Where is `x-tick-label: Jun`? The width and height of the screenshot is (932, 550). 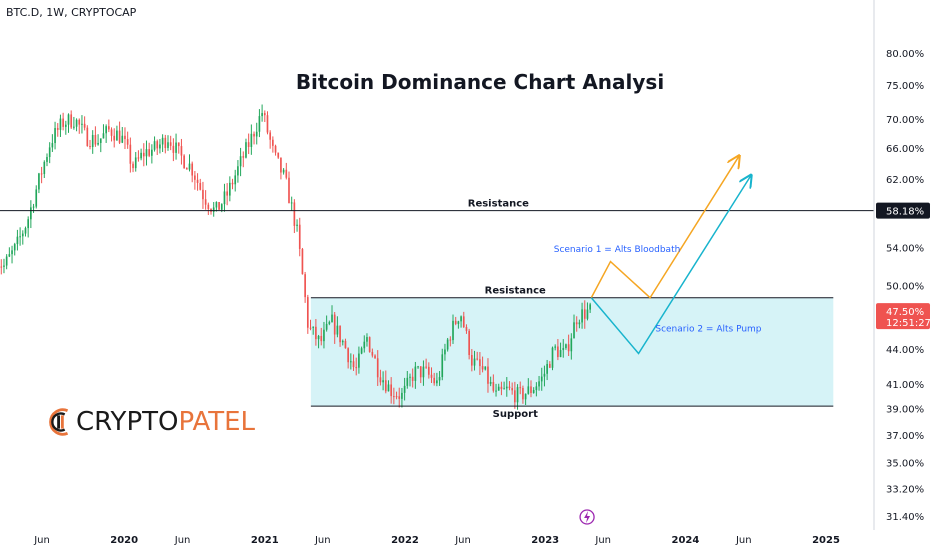
x-tick-label: Jun is located at coordinates (322, 540).